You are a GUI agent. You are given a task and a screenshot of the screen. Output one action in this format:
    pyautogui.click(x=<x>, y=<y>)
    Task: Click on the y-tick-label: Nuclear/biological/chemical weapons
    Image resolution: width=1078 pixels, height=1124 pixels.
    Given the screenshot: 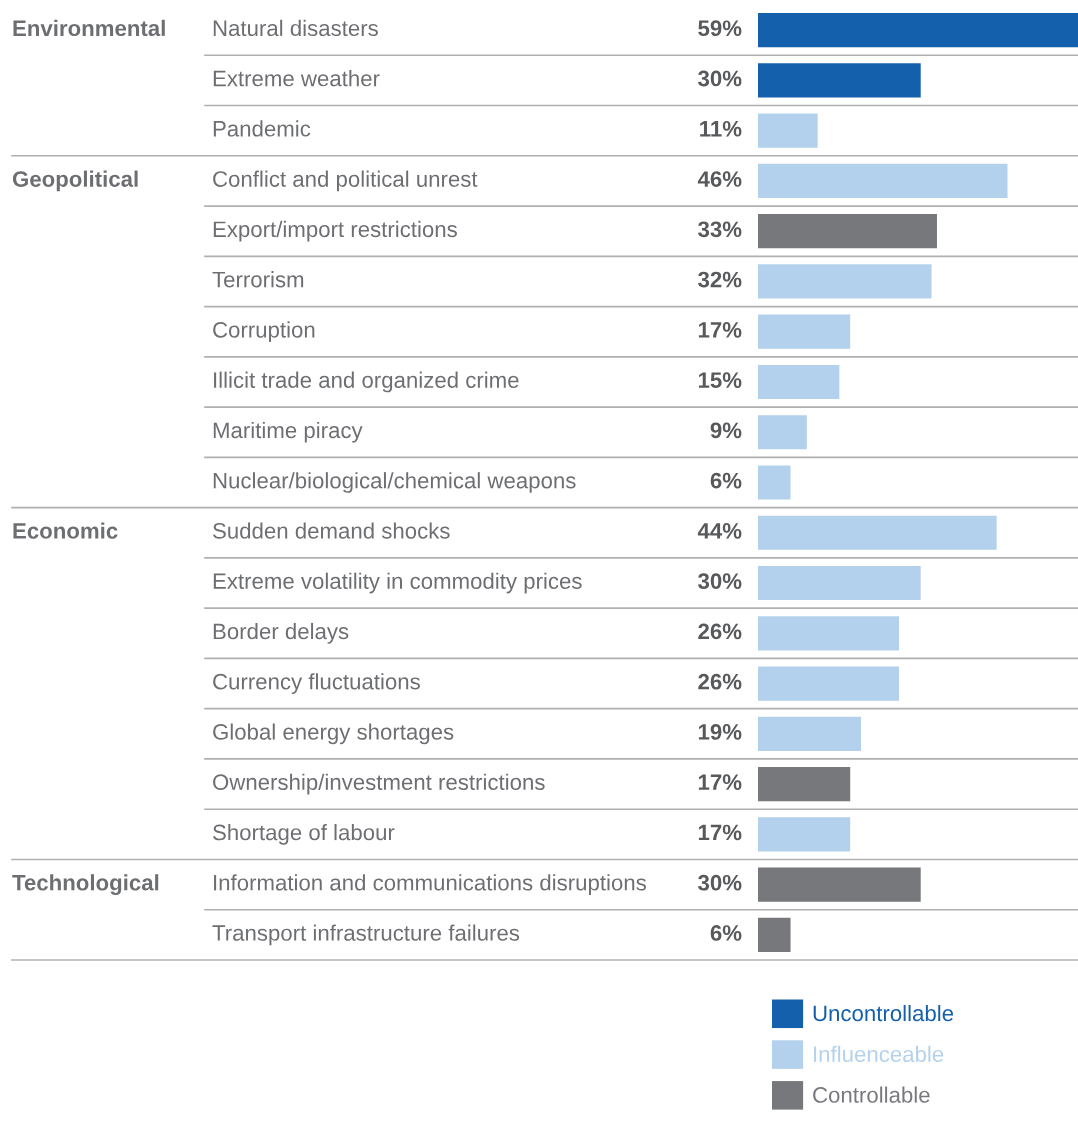 What is the action you would take?
    pyautogui.click(x=394, y=482)
    